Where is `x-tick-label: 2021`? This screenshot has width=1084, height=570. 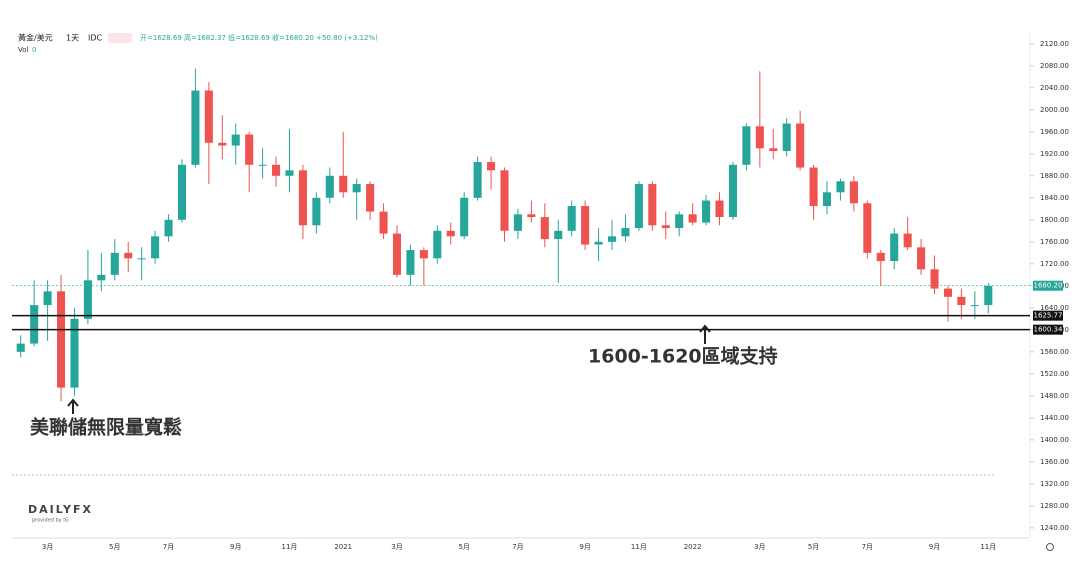
x-tick-label: 2021 is located at coordinates (343, 547).